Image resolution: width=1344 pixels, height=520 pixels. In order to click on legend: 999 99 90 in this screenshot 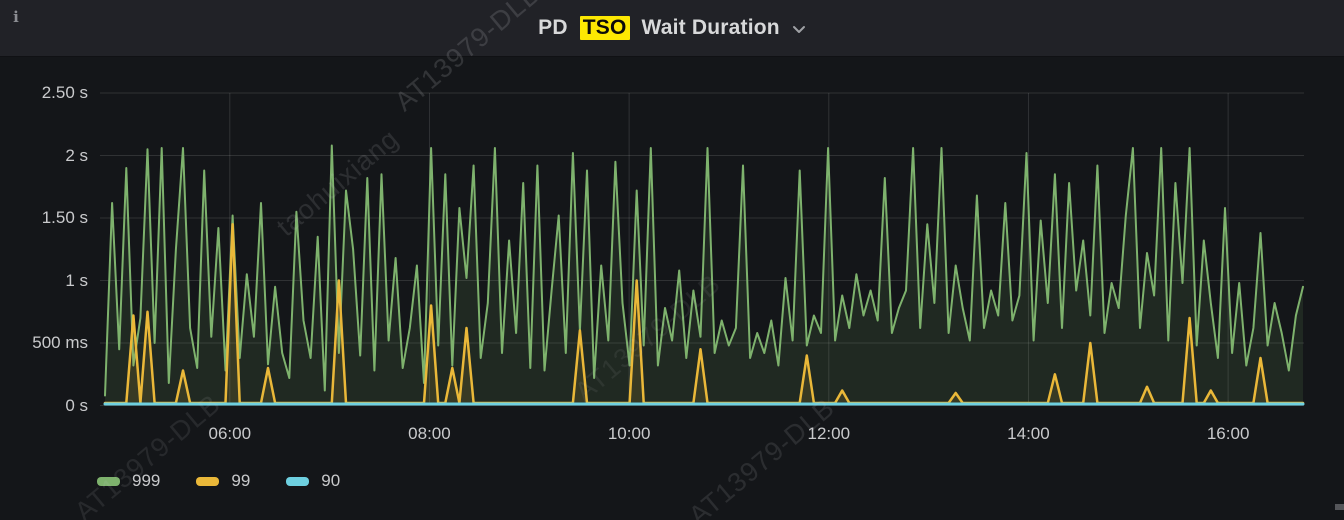, I will do `click(218, 481)`.